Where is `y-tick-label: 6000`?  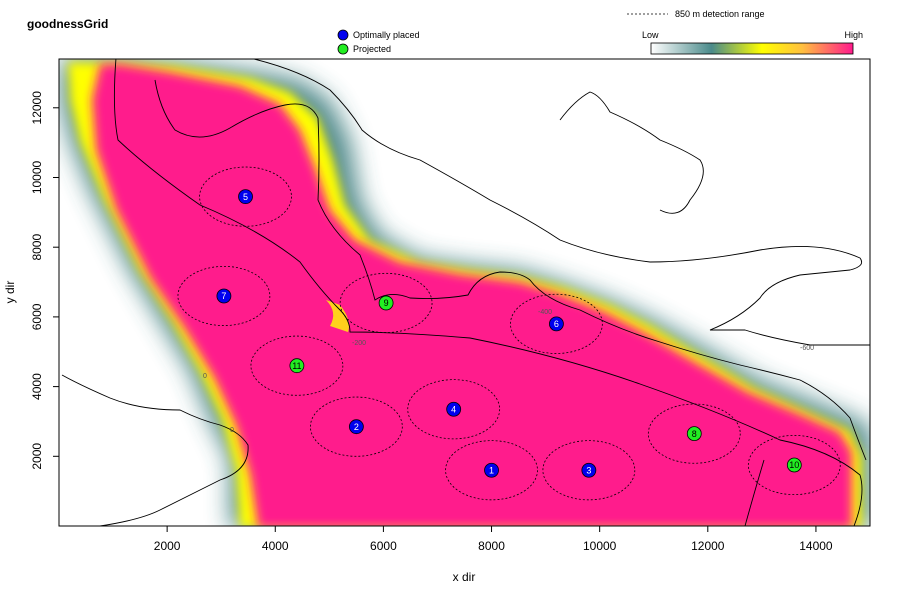
y-tick-label: 6000 is located at coordinates (37, 316).